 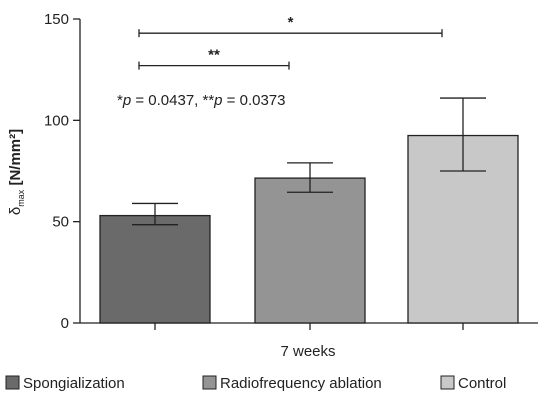 What do you see at coordinates (120, 100) in the screenshot?
I see `p-annotation-prefix: *` at bounding box center [120, 100].